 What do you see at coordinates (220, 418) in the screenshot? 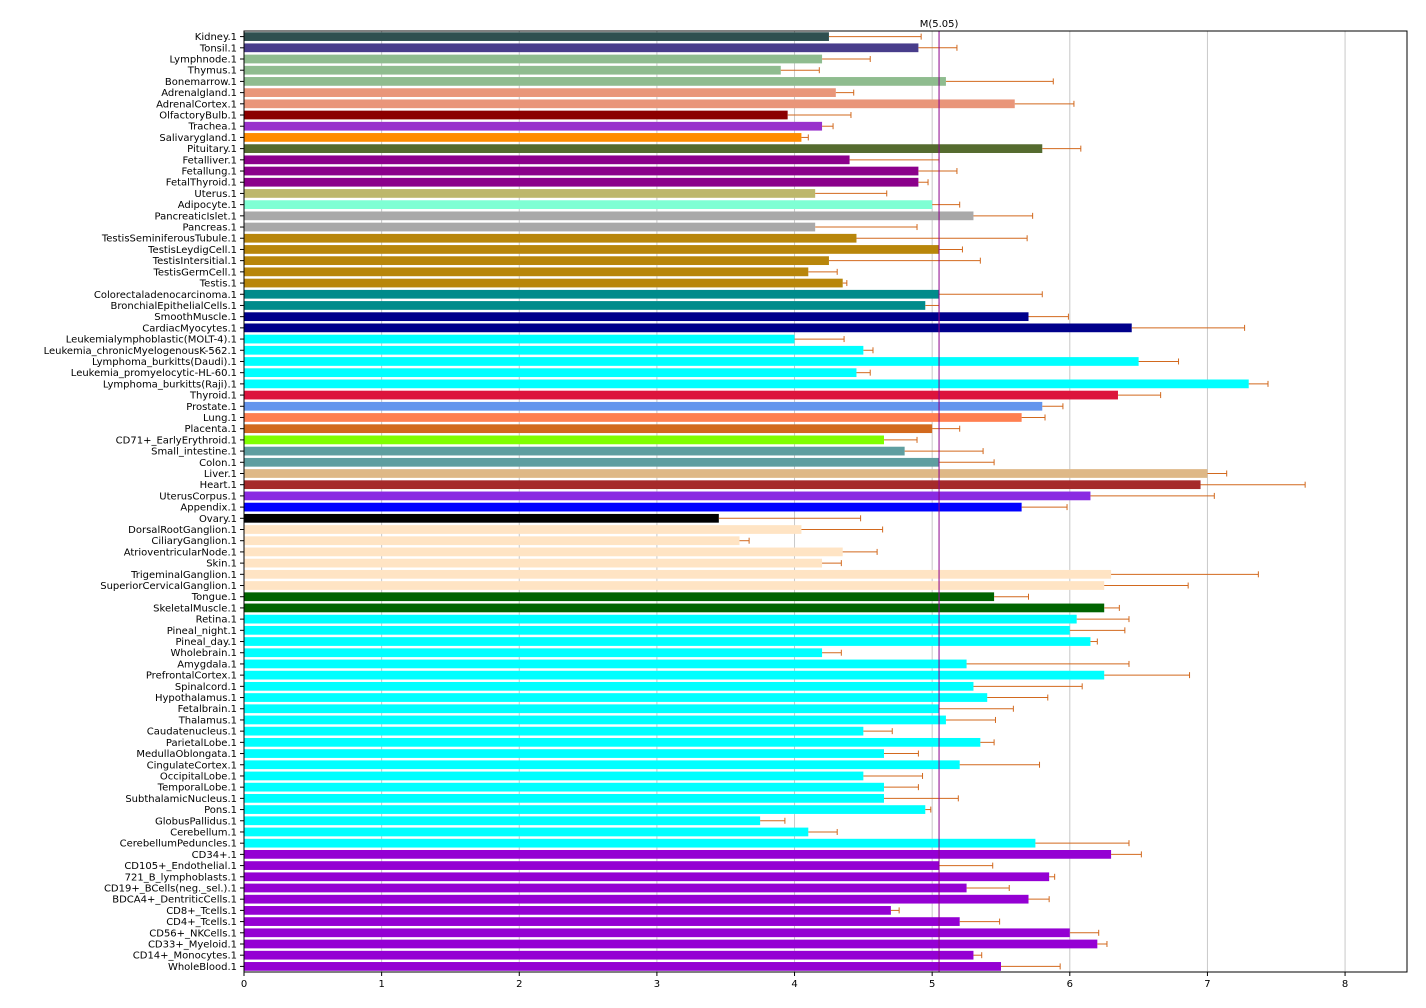
I see `category-label: Lung.1` at bounding box center [220, 418].